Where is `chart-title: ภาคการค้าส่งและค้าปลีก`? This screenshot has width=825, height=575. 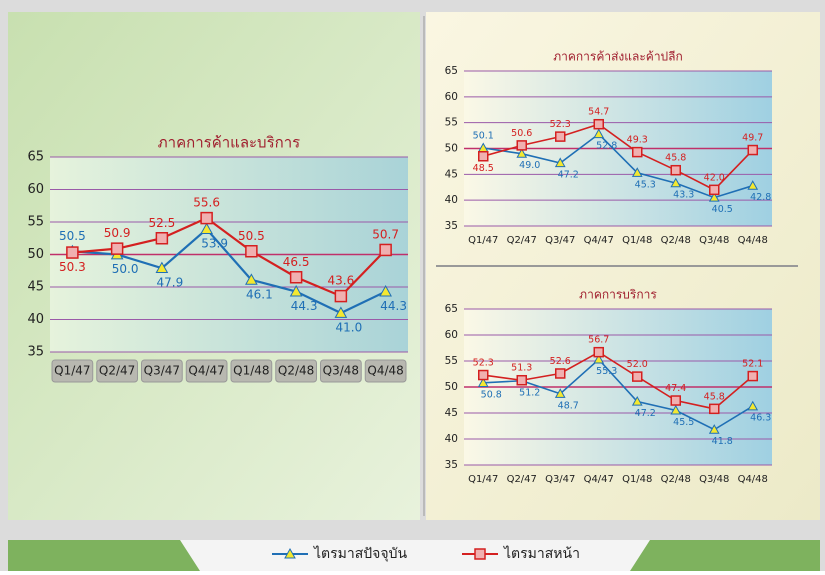 chart-title: ภาคการค้าส่งและค้าปลีก is located at coordinates (618, 57).